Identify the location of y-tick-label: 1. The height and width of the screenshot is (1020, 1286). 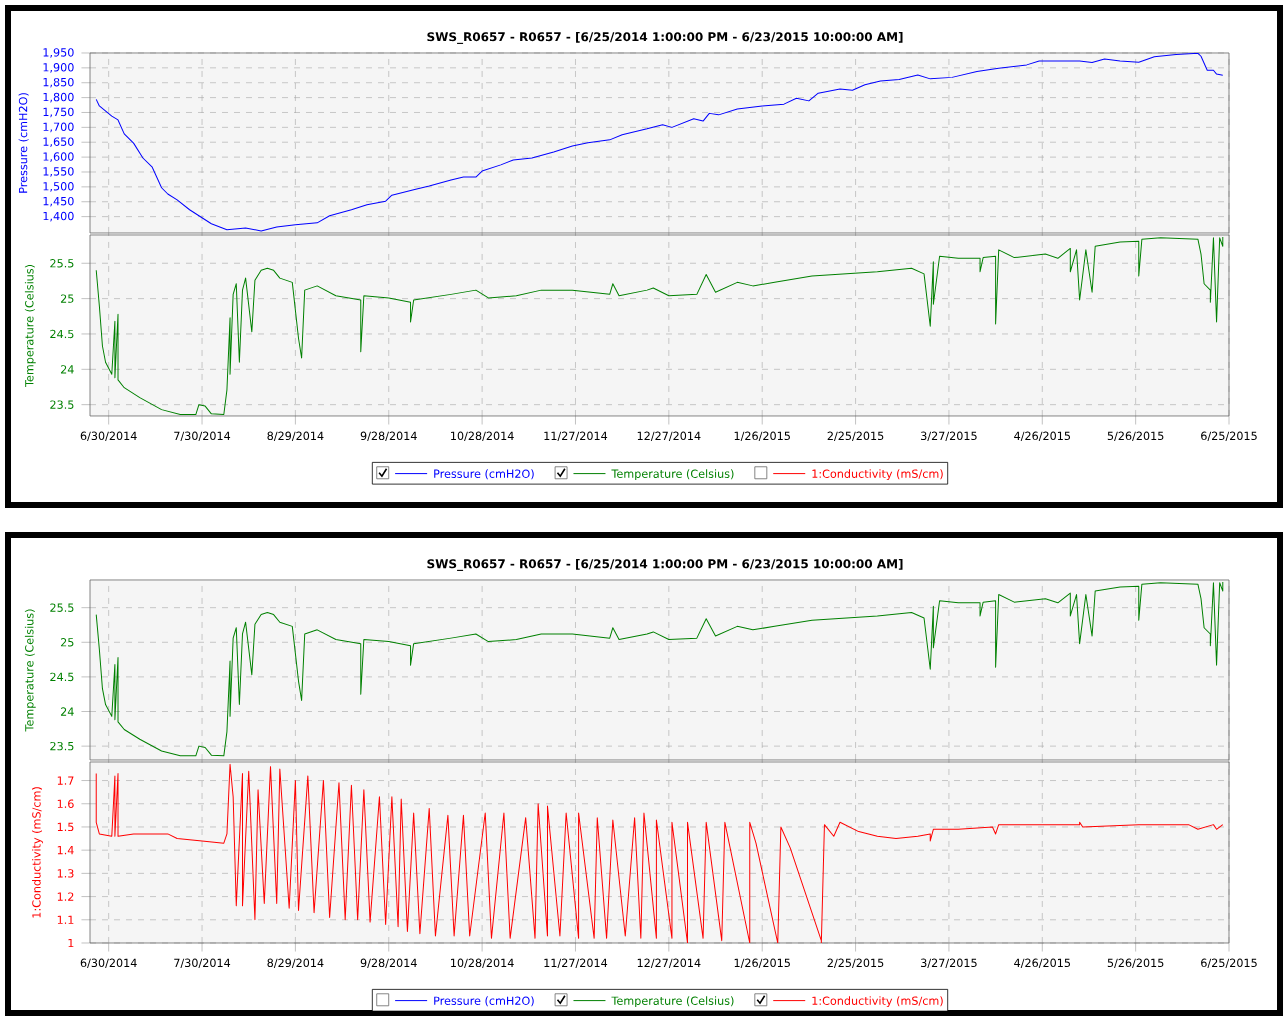
(71, 943).